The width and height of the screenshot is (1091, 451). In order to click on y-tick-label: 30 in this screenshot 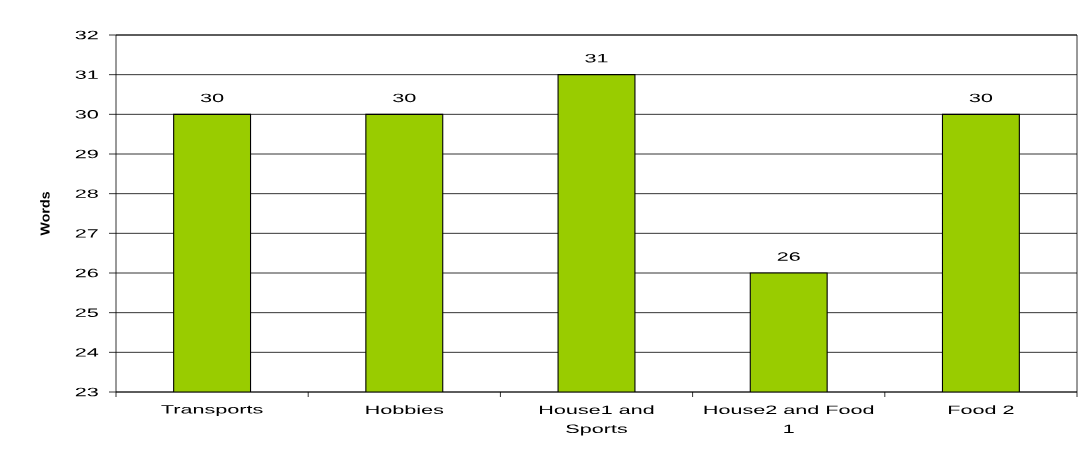, I will do `click(86, 114)`.